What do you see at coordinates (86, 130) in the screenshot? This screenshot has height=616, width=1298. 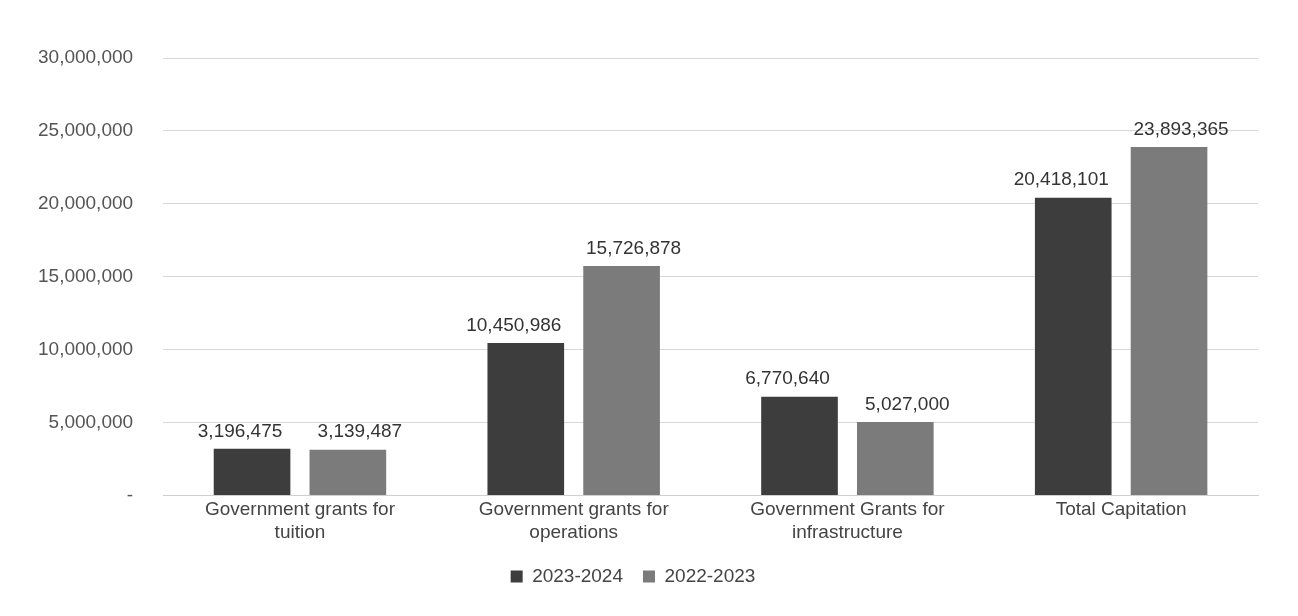 I see `y-tick-label: 25,000,000` at bounding box center [86, 130].